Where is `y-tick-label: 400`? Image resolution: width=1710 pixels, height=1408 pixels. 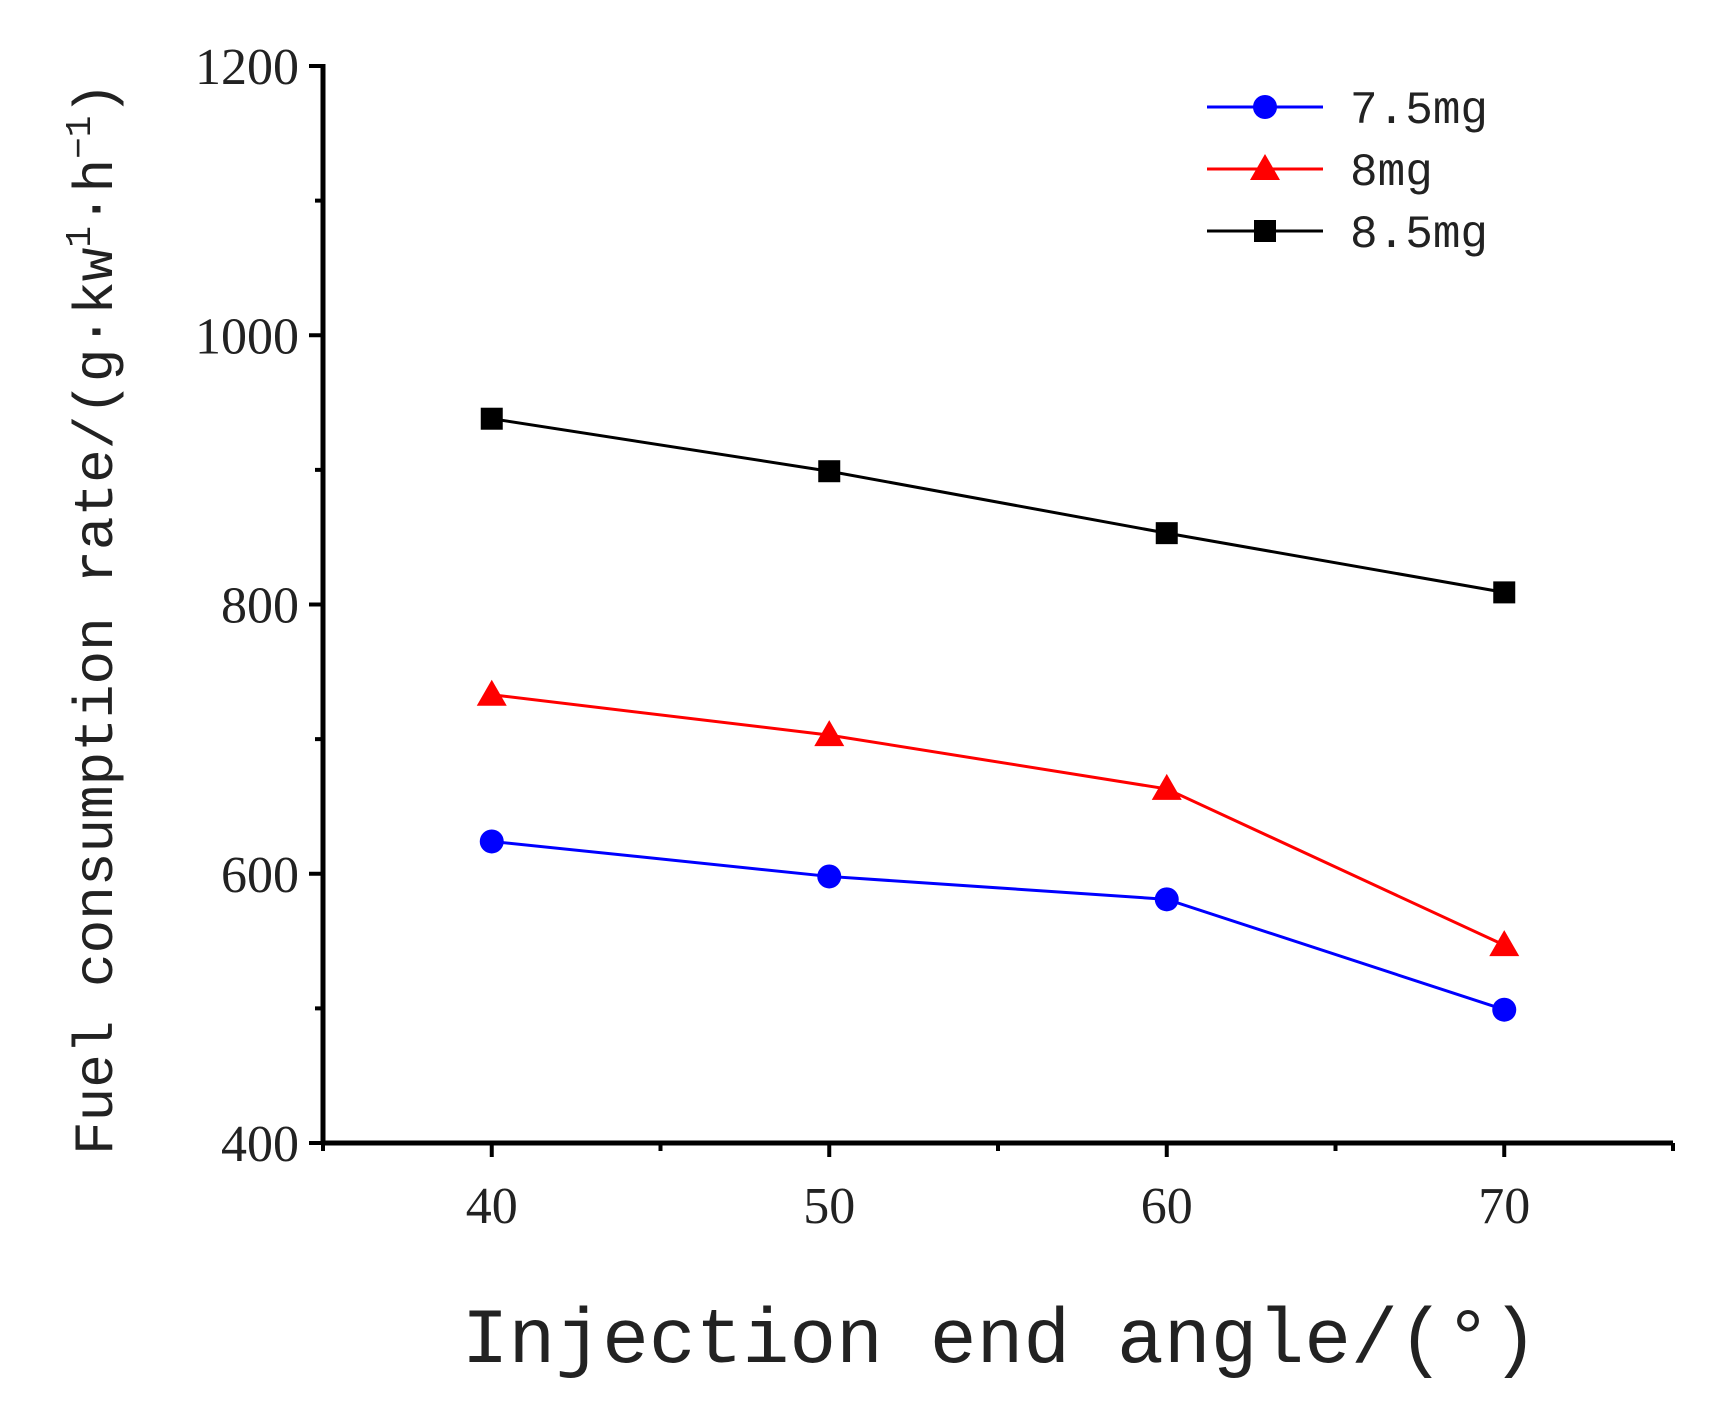 y-tick-label: 400 is located at coordinates (260, 1144).